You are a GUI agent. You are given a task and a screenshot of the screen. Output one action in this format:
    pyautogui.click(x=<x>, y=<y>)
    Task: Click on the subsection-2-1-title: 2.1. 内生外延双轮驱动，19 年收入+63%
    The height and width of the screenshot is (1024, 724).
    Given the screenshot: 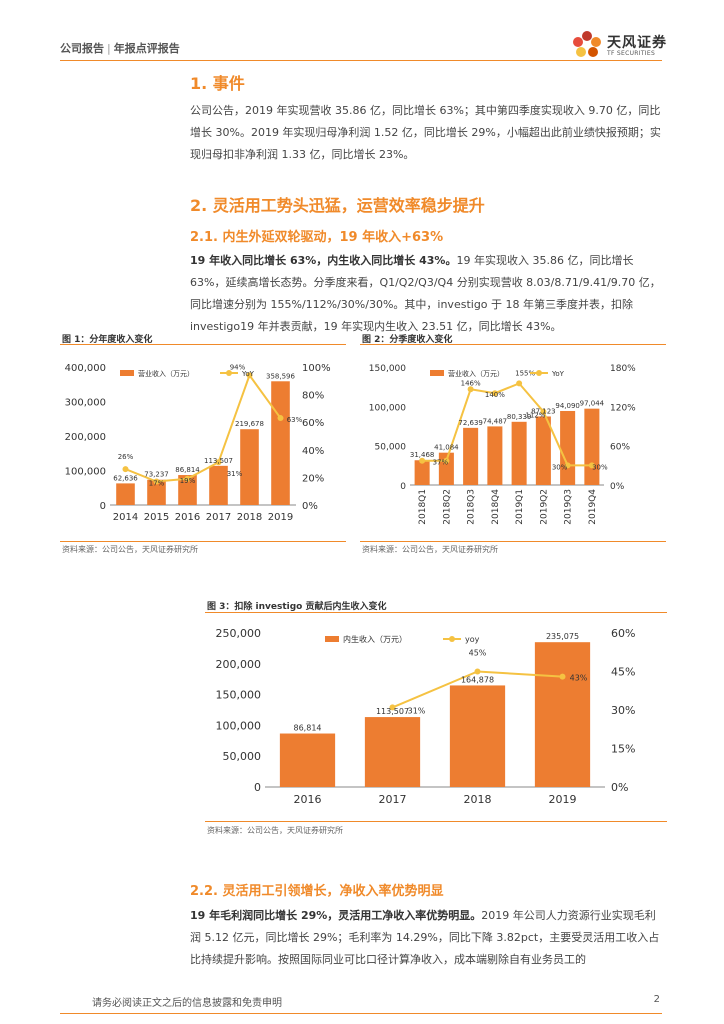 What is the action you would take?
    pyautogui.click(x=317, y=237)
    